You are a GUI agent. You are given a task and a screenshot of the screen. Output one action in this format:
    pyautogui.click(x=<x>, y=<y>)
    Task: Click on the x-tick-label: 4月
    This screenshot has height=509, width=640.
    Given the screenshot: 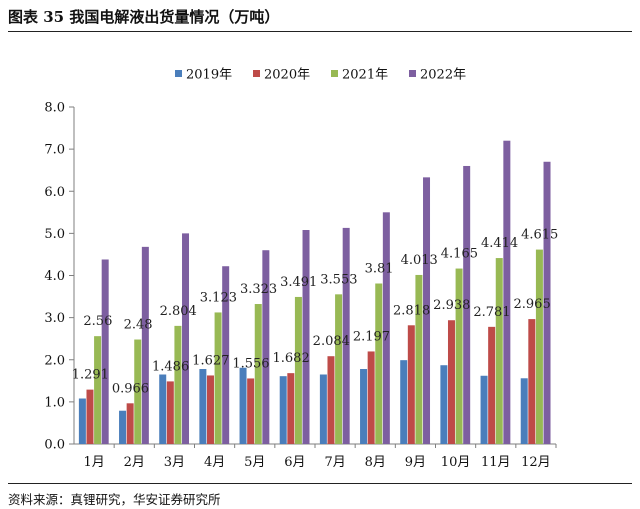 What is the action you would take?
    pyautogui.click(x=214, y=462)
    